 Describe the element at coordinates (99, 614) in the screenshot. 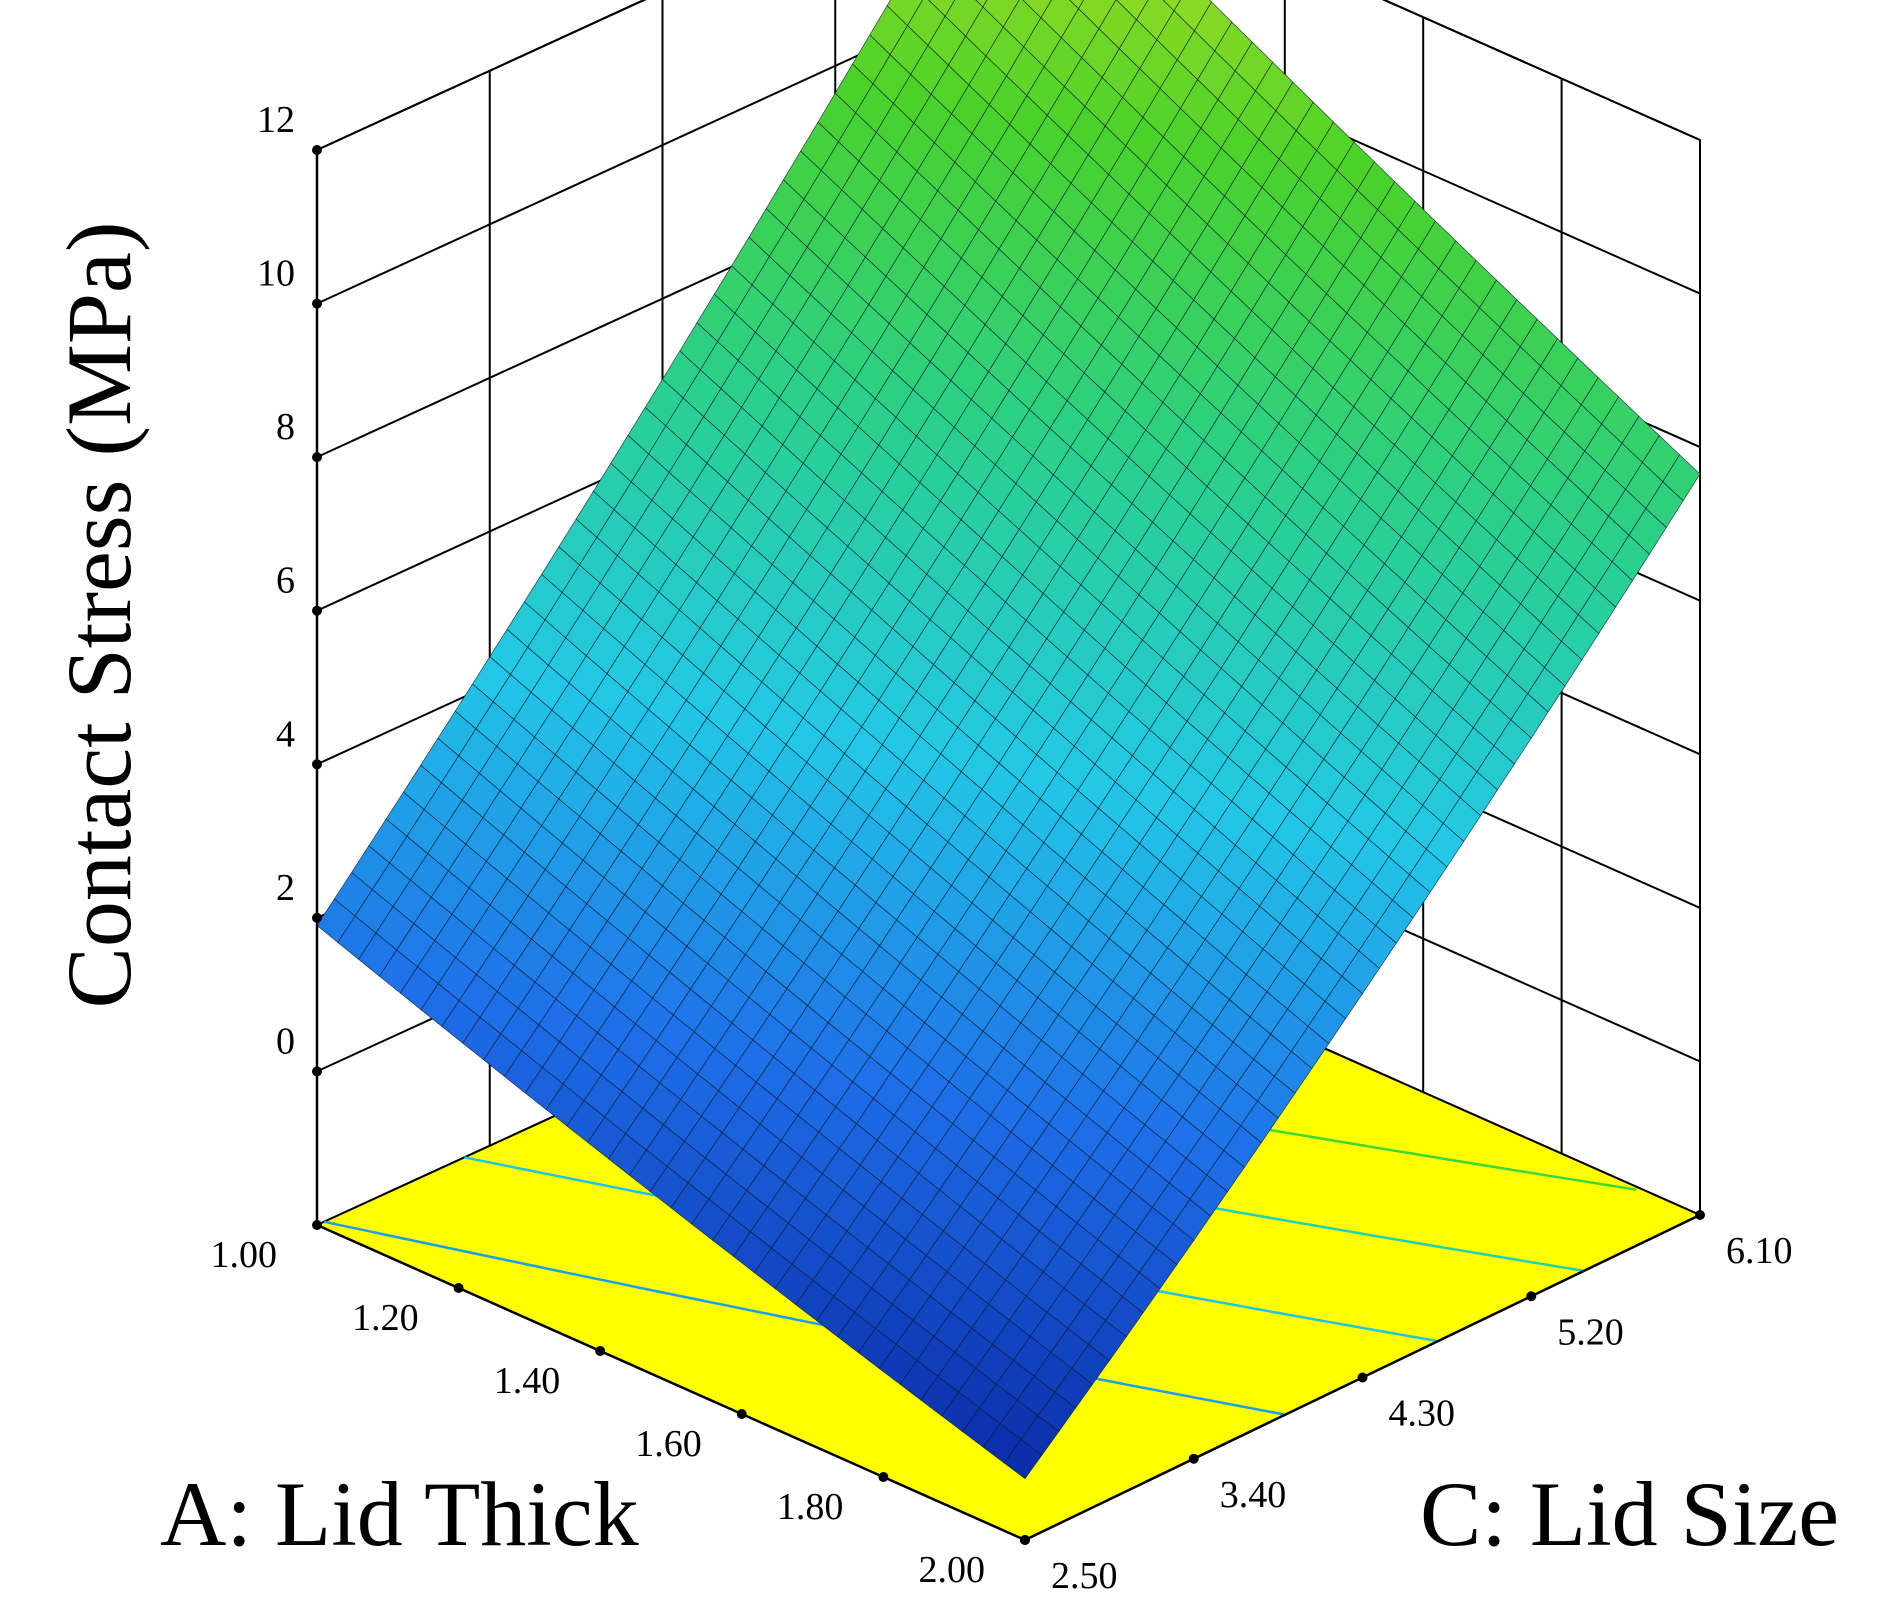

I see `z-axis-title: Contact Stress (MPa)` at that location.